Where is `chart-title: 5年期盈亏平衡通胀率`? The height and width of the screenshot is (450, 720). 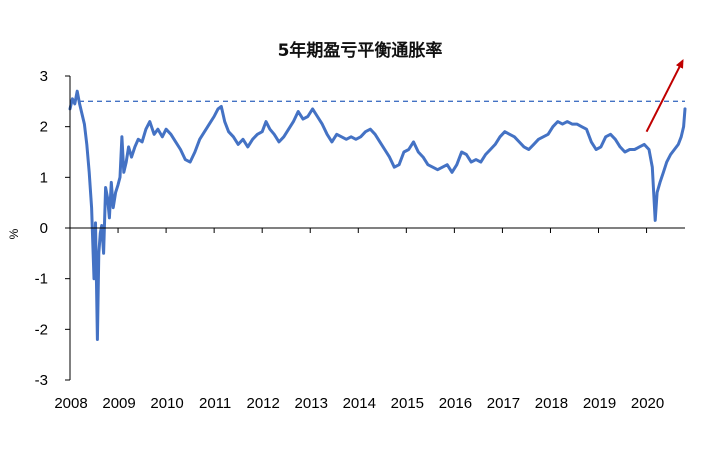 chart-title: 5年期盈亏平衡通胀率 is located at coordinates (360, 51).